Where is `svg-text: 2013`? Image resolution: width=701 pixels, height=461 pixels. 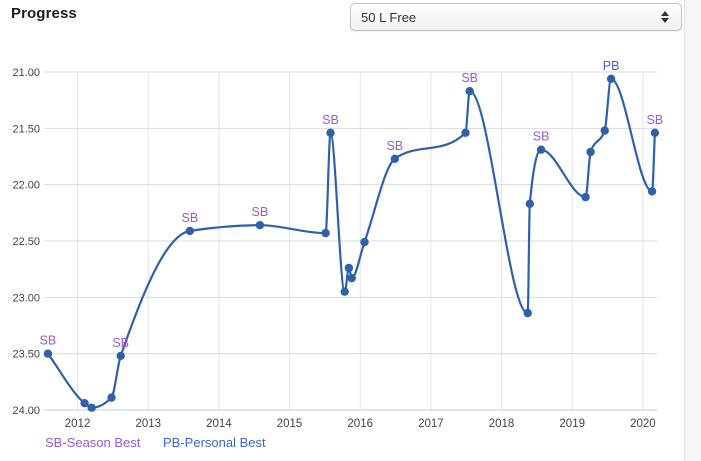 svg-text: 2013 is located at coordinates (148, 424).